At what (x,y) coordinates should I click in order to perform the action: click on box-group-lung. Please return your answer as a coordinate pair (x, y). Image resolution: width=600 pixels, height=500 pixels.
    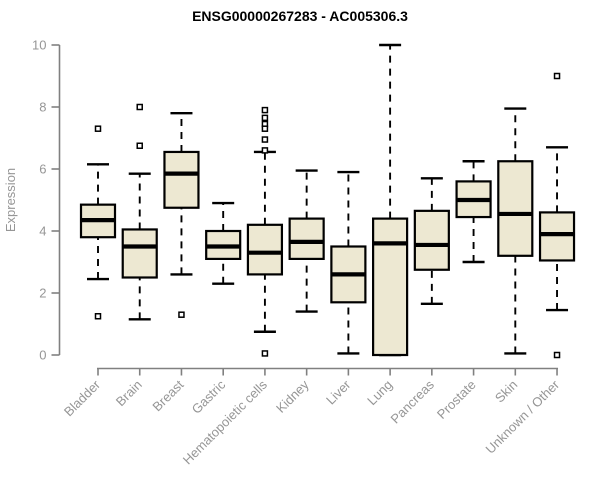
    Looking at the image, I should click on (390, 200).